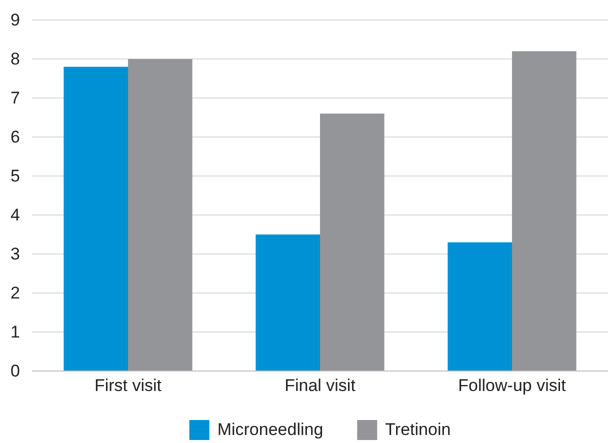 Image resolution: width=616 pixels, height=443 pixels. Describe the element at coordinates (15, 214) in the screenshot. I see `y-tick-label: 4` at that location.